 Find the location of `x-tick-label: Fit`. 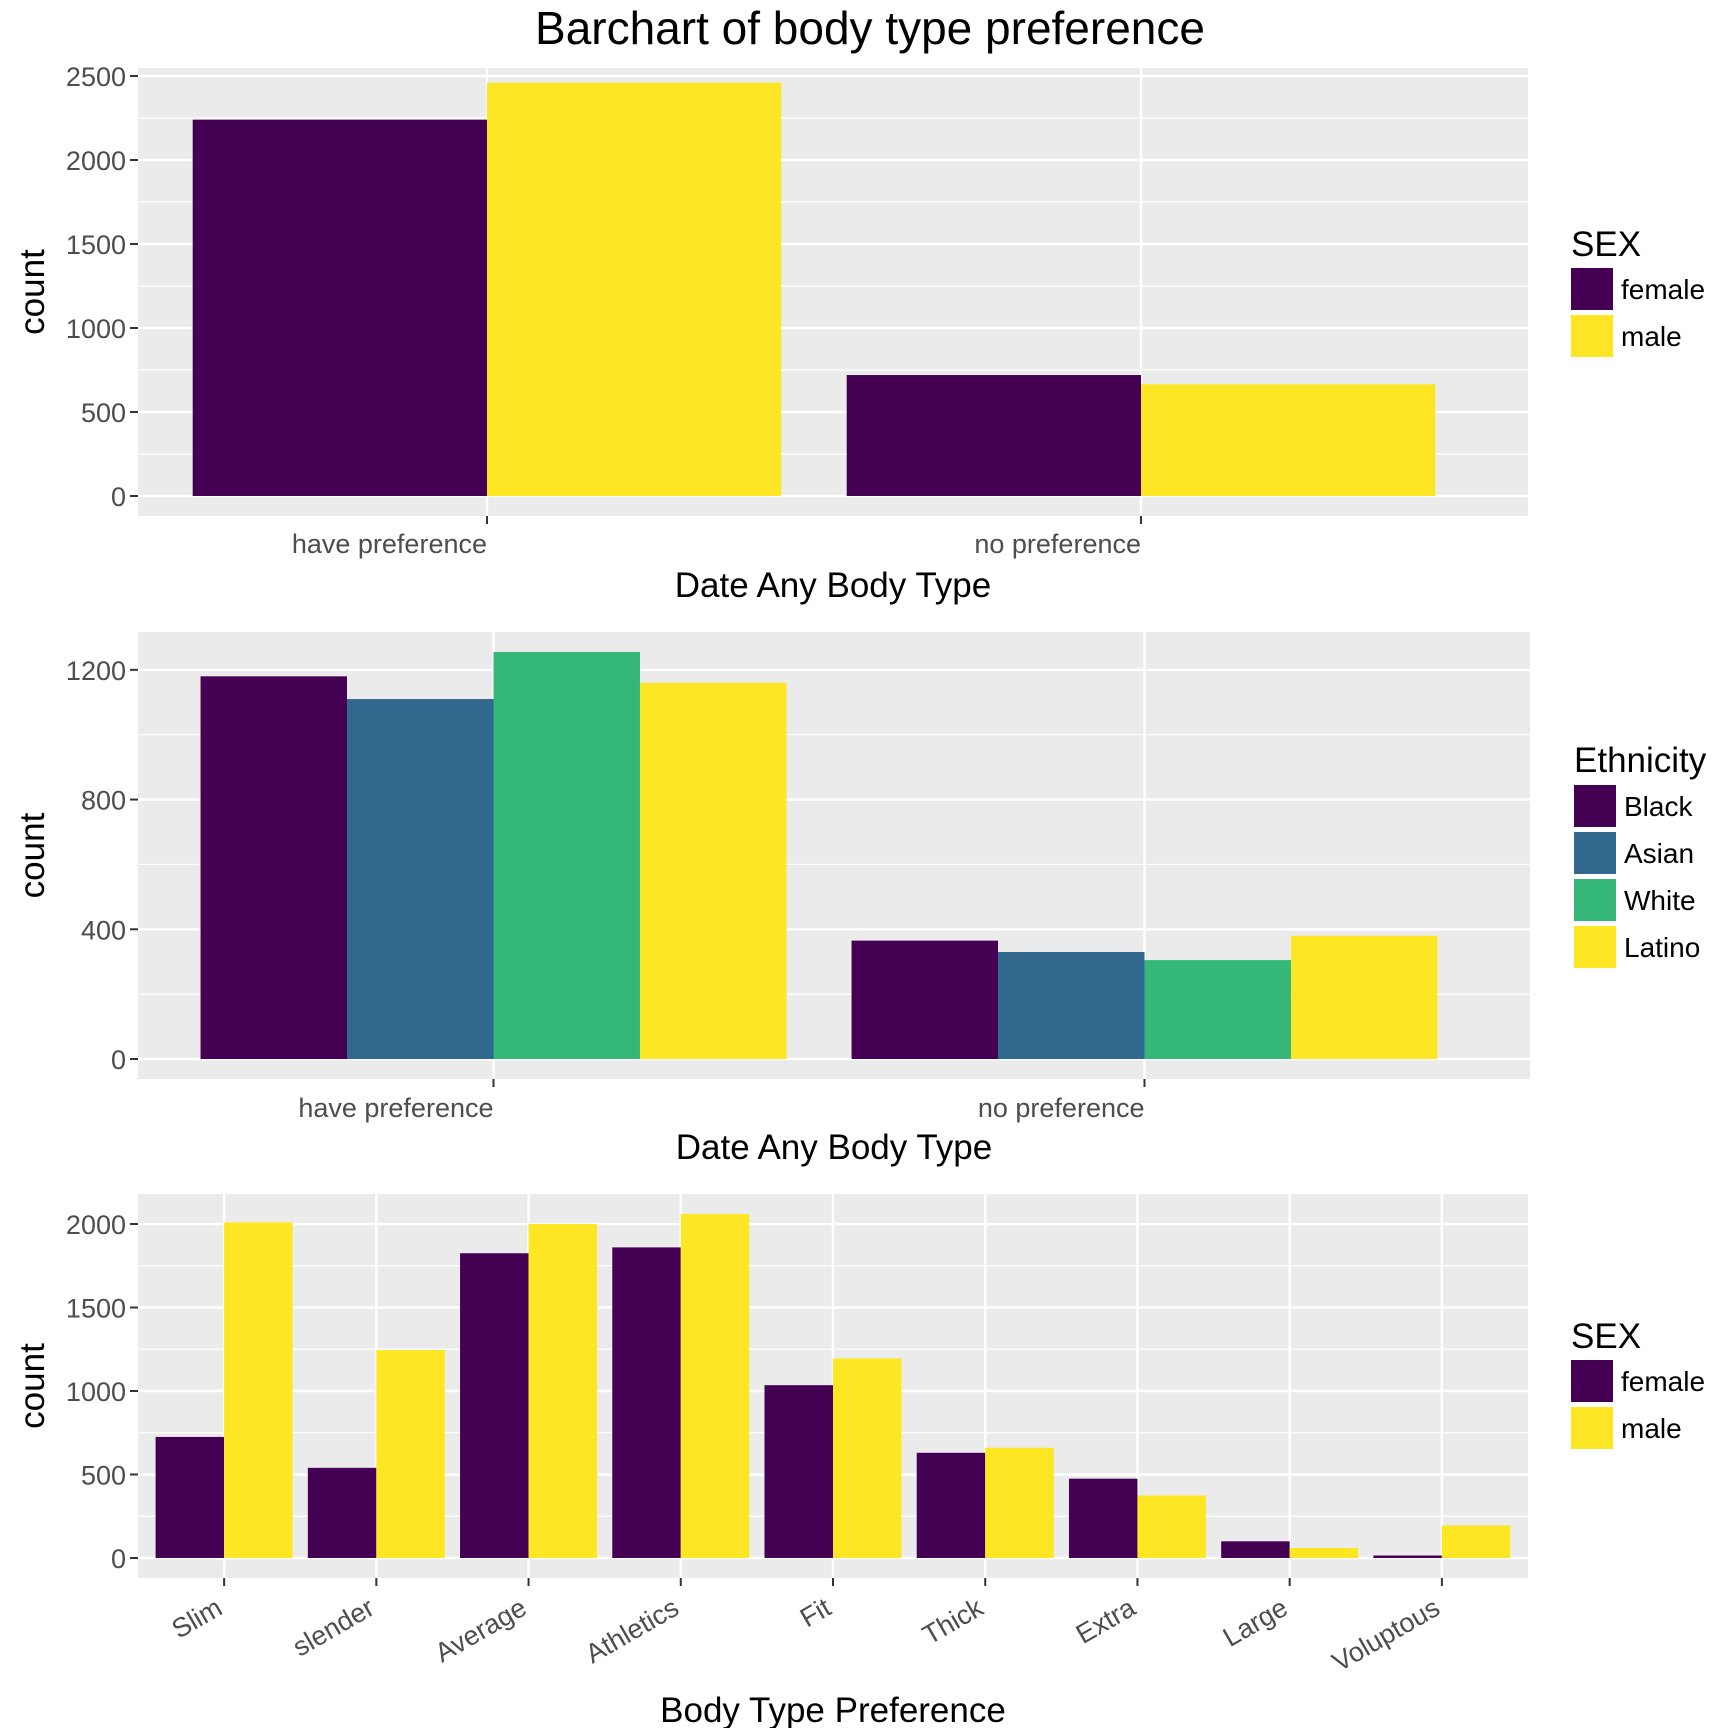

x-tick-label: Fit is located at coordinates (815, 1612).